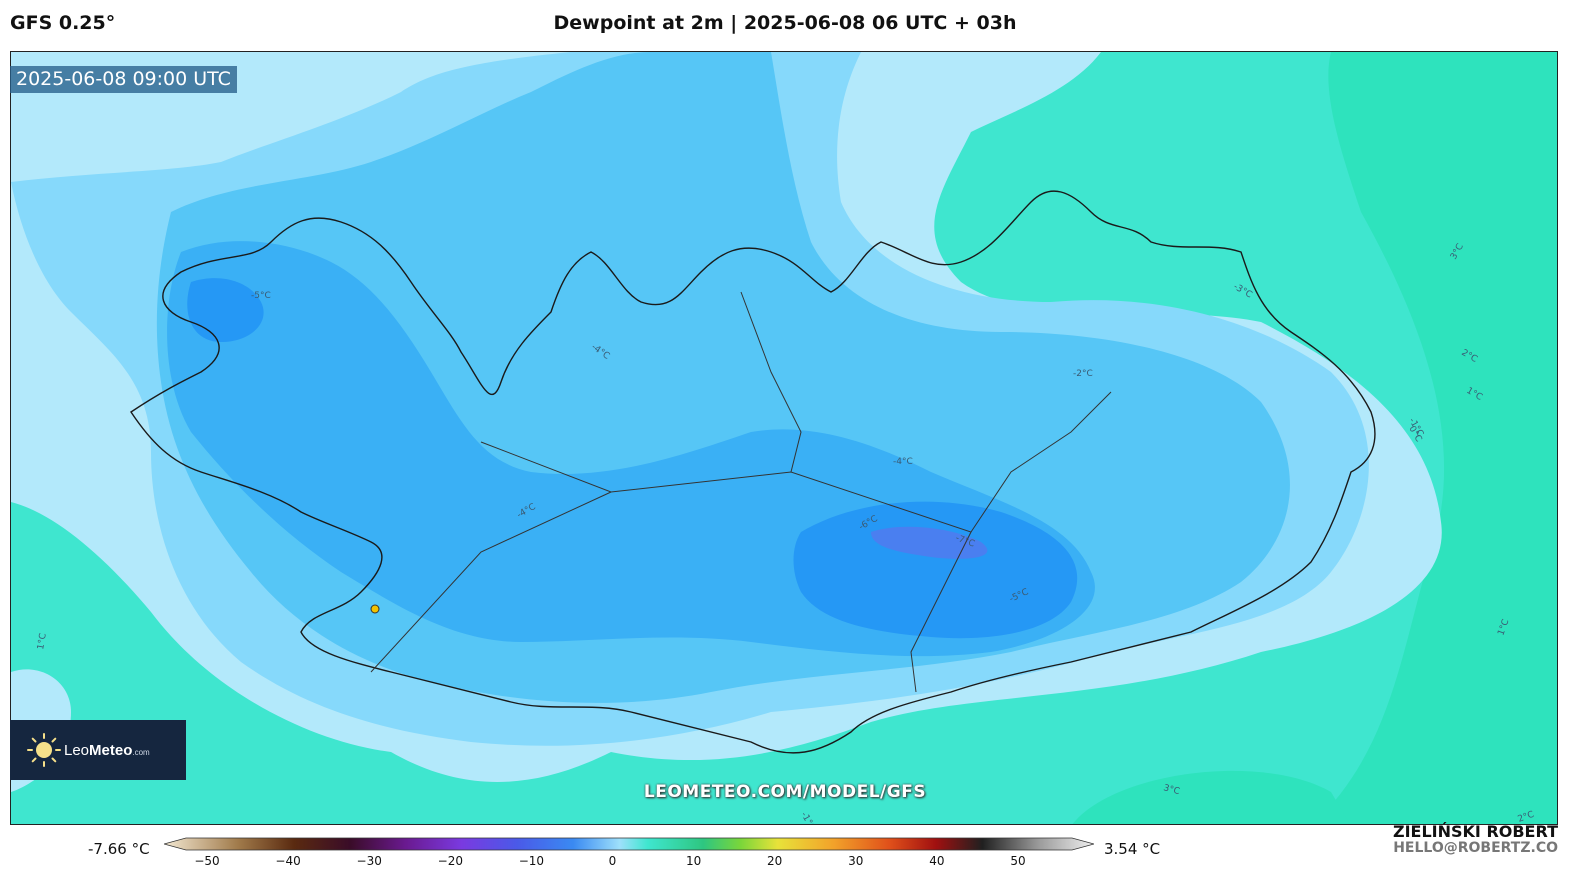  What do you see at coordinates (1132, 849) in the screenshot?
I see `colorbar-max-value: 3.54 °C` at bounding box center [1132, 849].